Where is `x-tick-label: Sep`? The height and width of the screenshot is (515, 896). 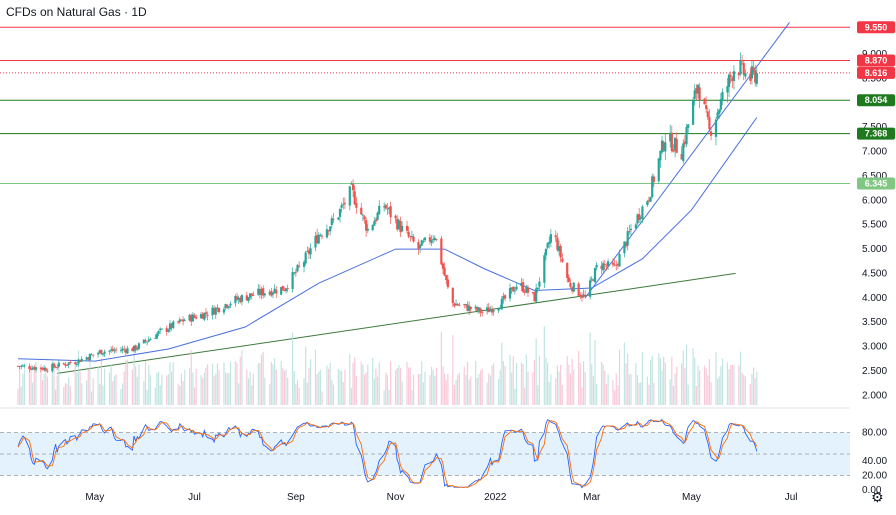 x-tick-label: Sep is located at coordinates (296, 497).